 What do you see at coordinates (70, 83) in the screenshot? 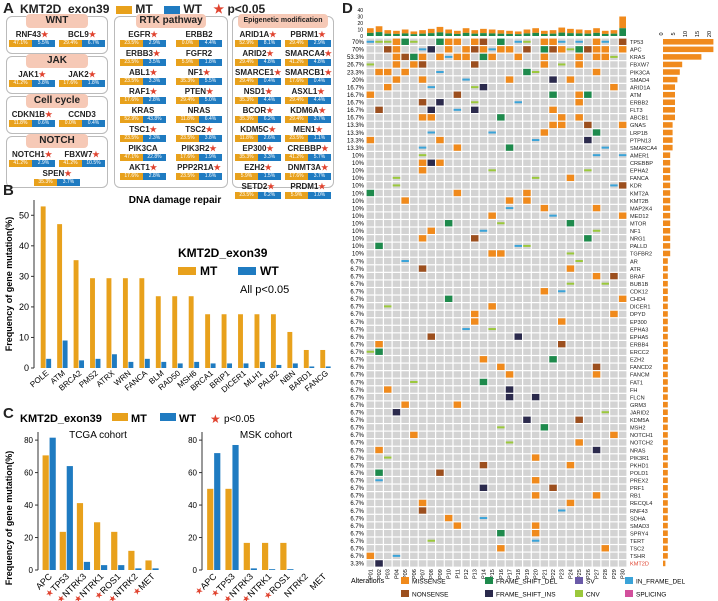
I see `mt-percent: 17.6%` at bounding box center [70, 83].